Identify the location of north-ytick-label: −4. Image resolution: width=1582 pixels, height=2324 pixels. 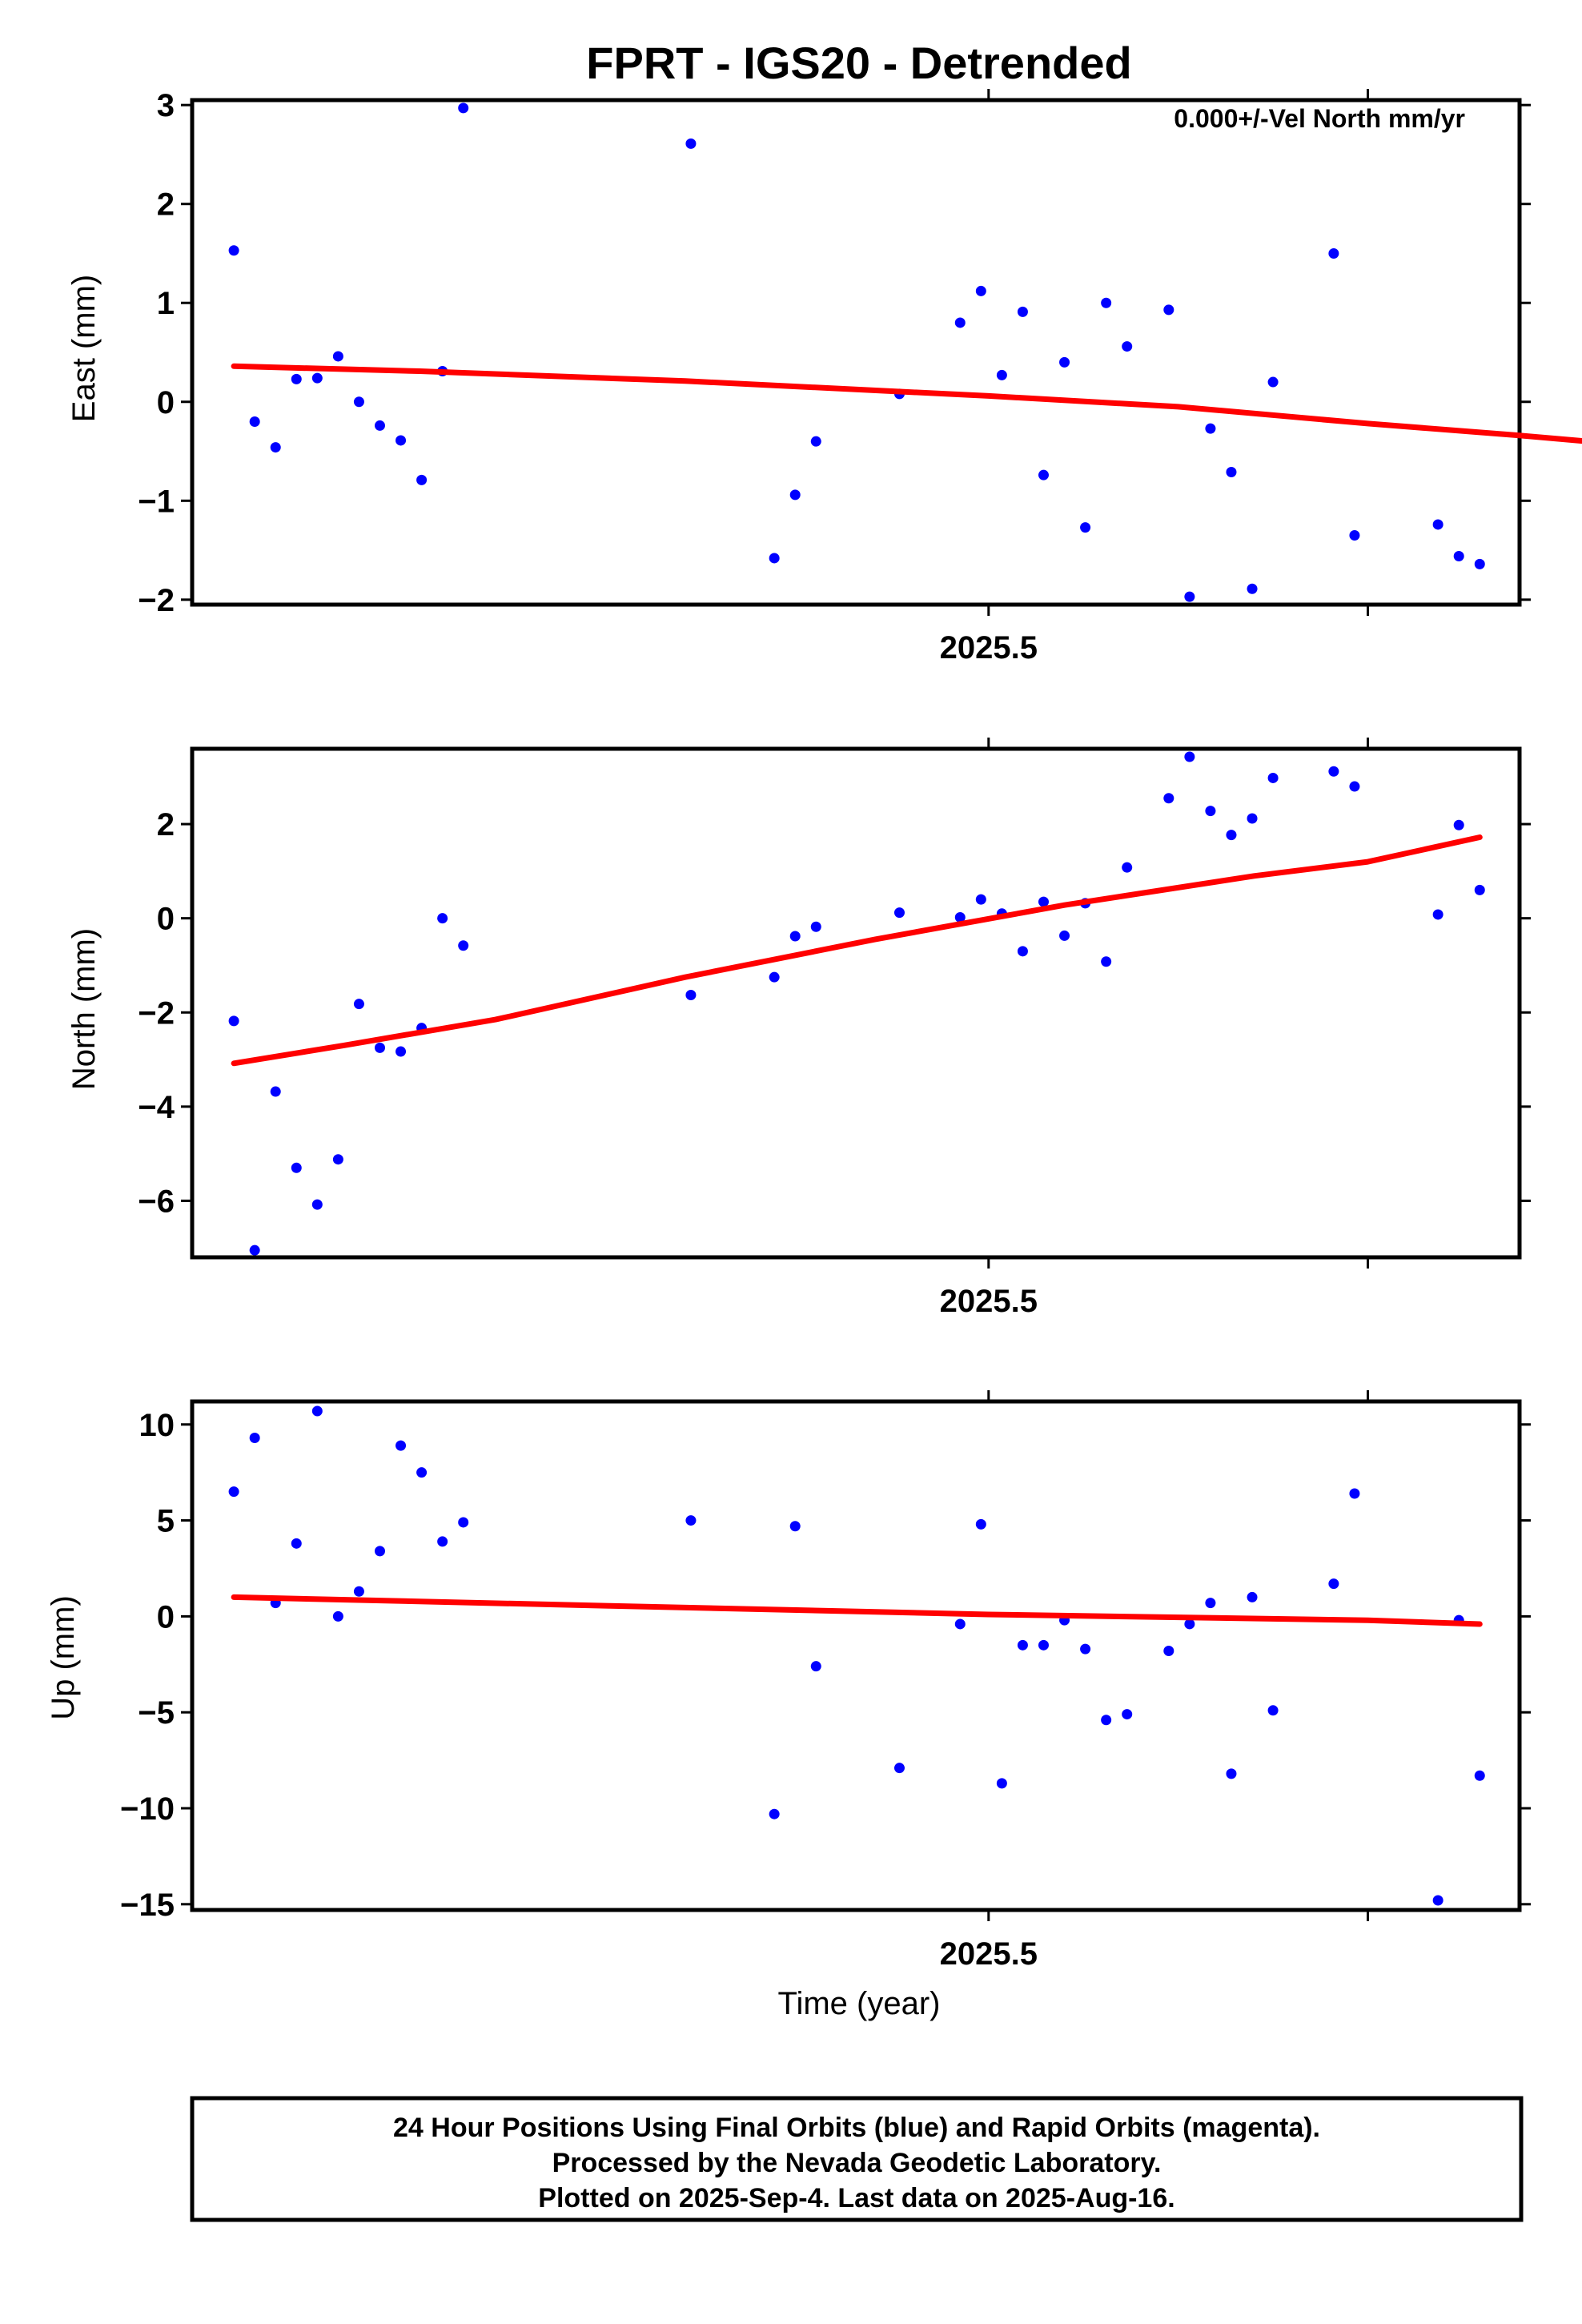
(156, 1107).